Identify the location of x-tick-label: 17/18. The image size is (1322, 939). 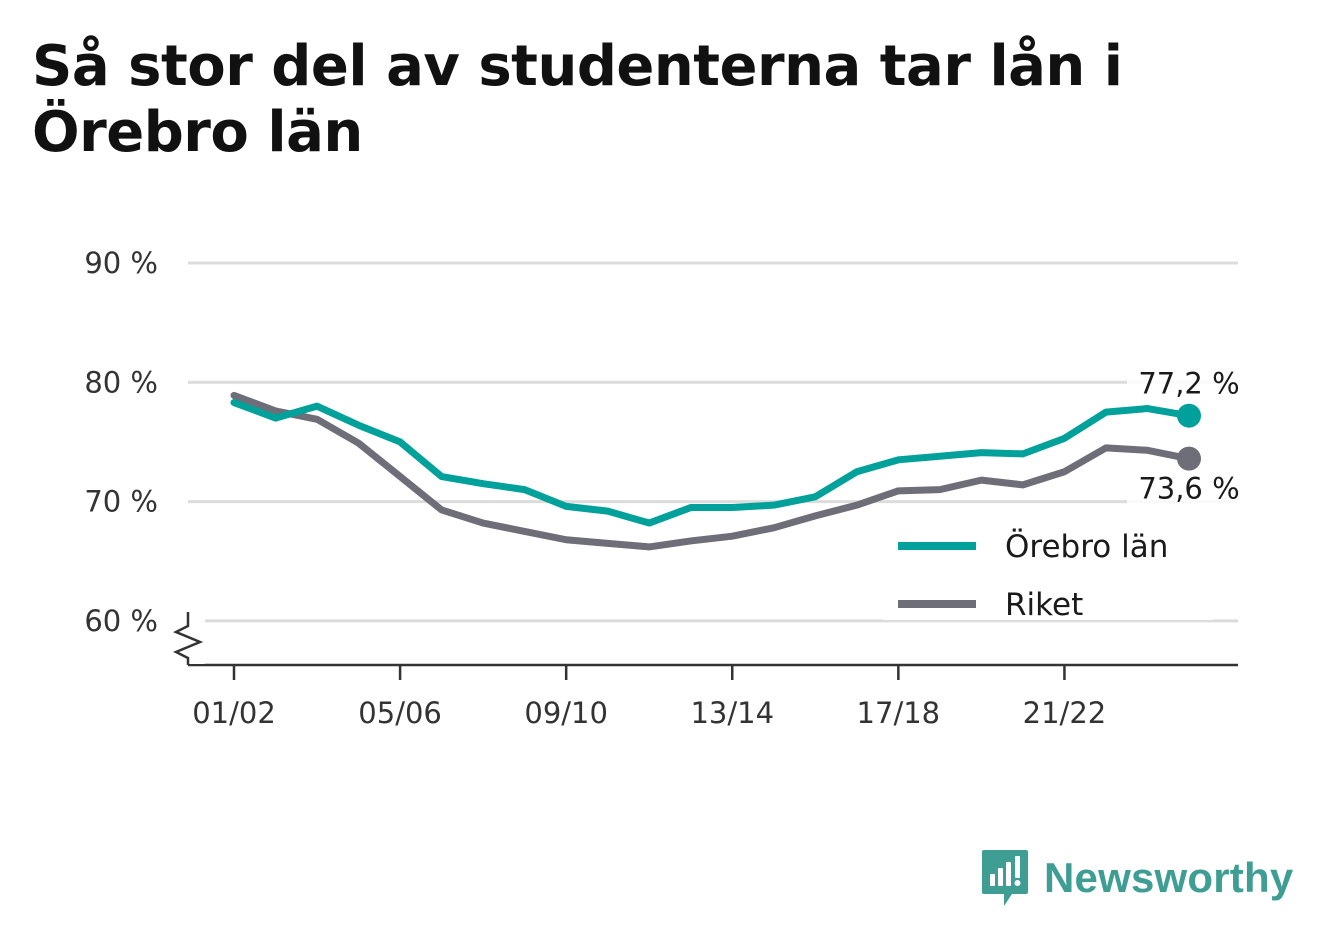
(899, 713).